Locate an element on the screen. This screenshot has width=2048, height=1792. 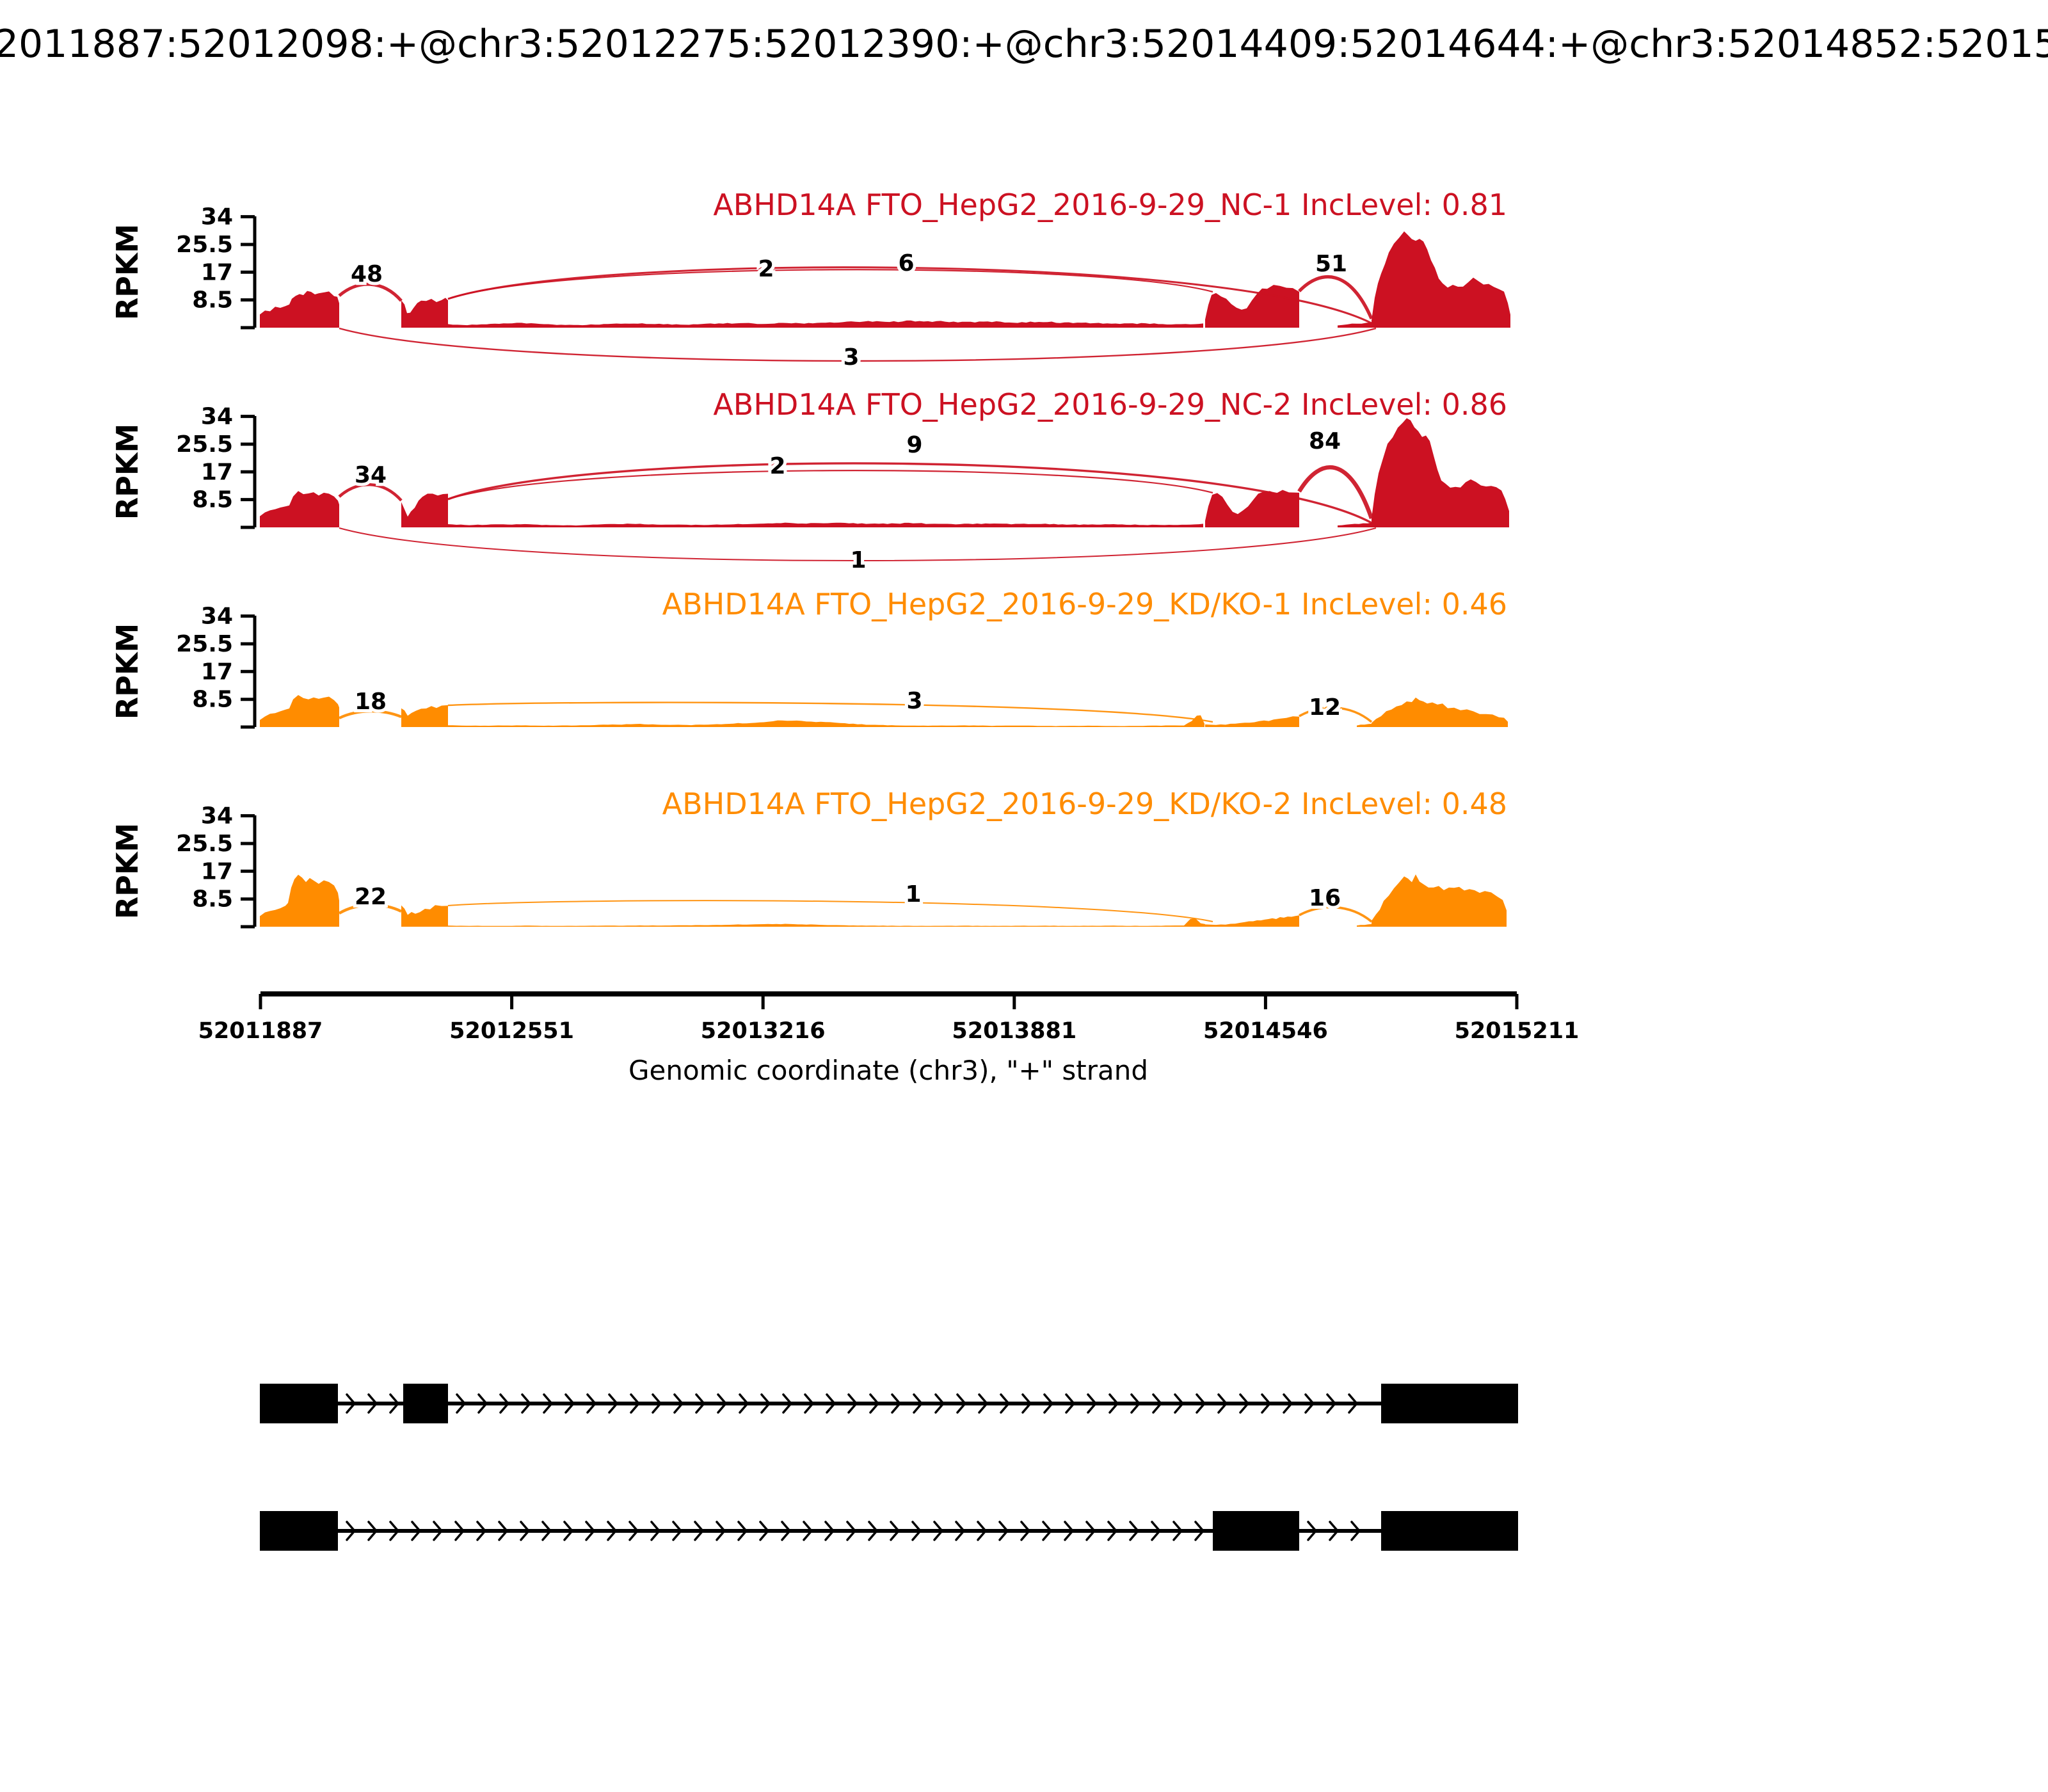
junction-count-label: 1 is located at coordinates (913, 894).